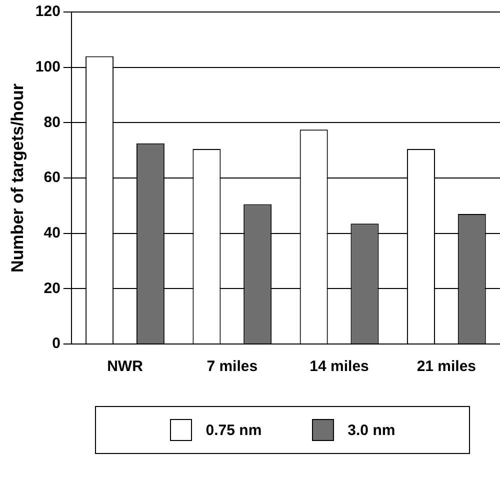  What do you see at coordinates (47, 11) in the screenshot?
I see `y-tick-label: 120` at bounding box center [47, 11].